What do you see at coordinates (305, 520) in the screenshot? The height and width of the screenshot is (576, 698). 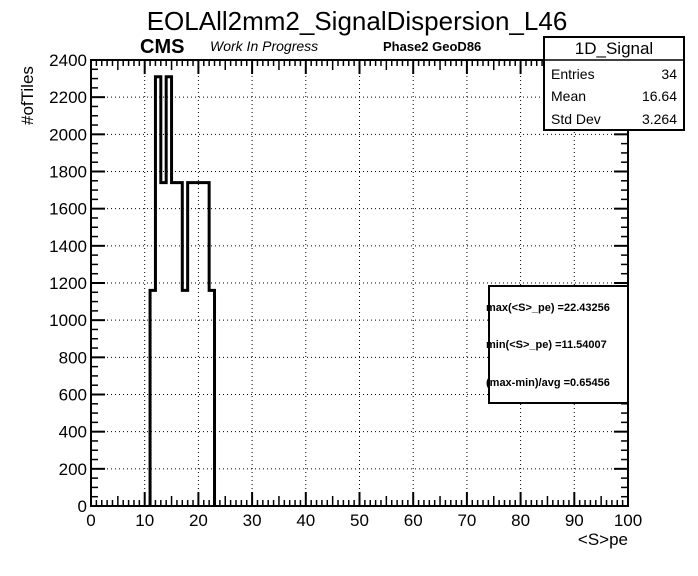 I see `x-tick-label: 40` at bounding box center [305, 520].